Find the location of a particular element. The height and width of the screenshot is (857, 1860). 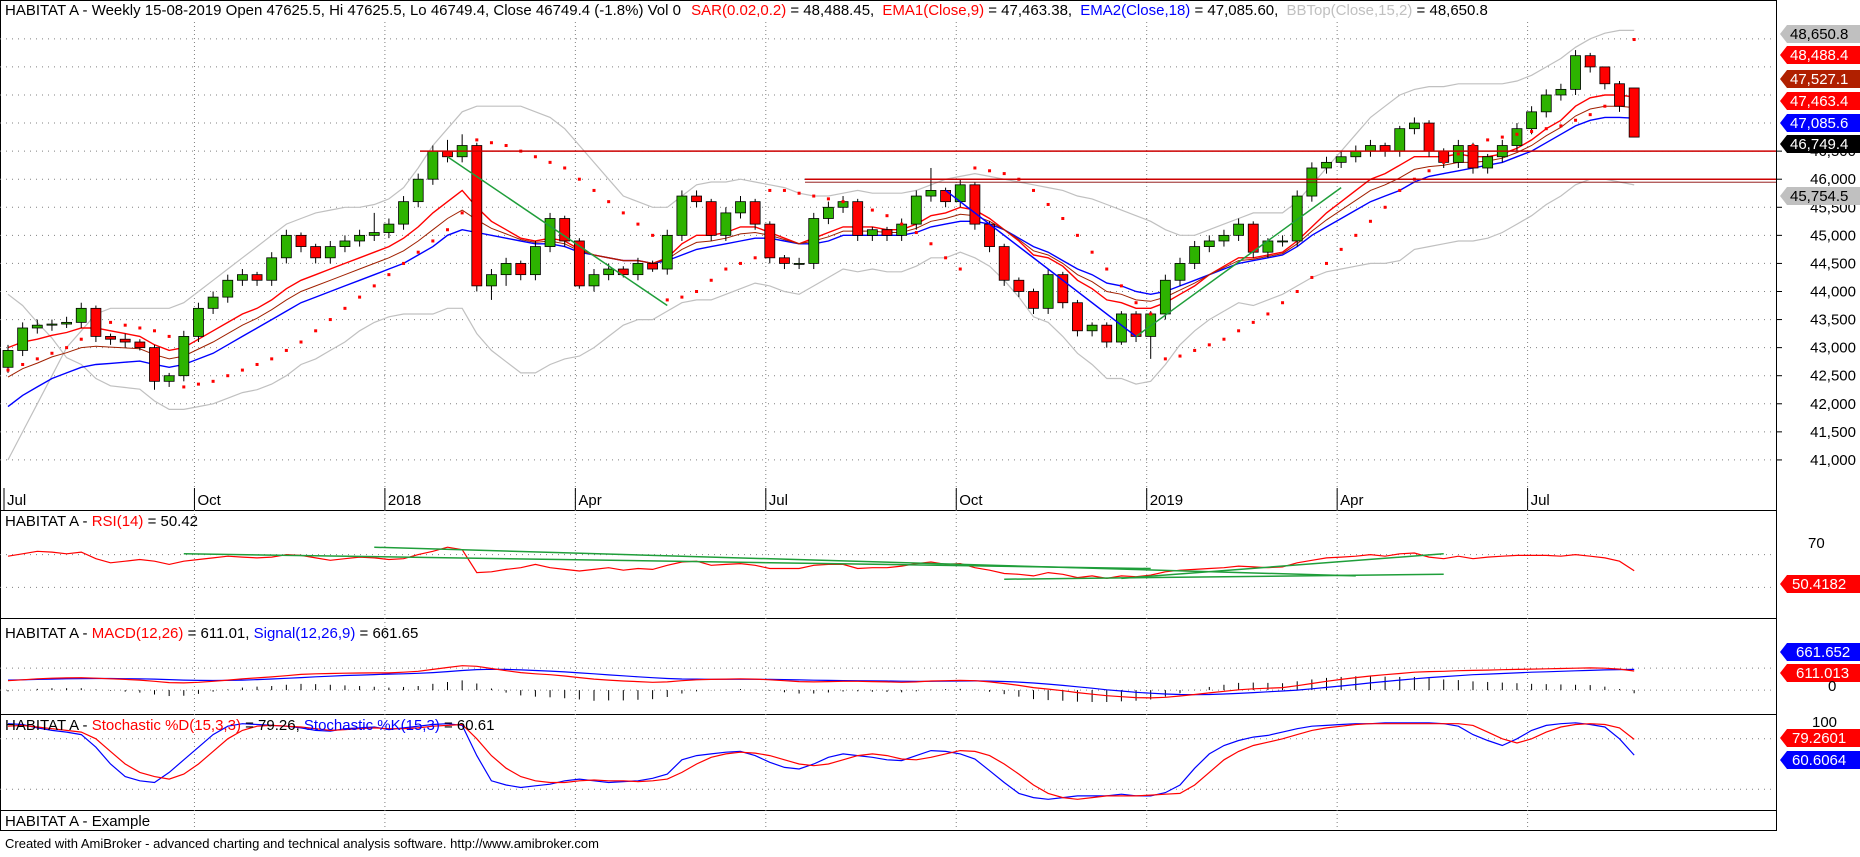

example-header: HABITAT A - Example is located at coordinates (77, 821).